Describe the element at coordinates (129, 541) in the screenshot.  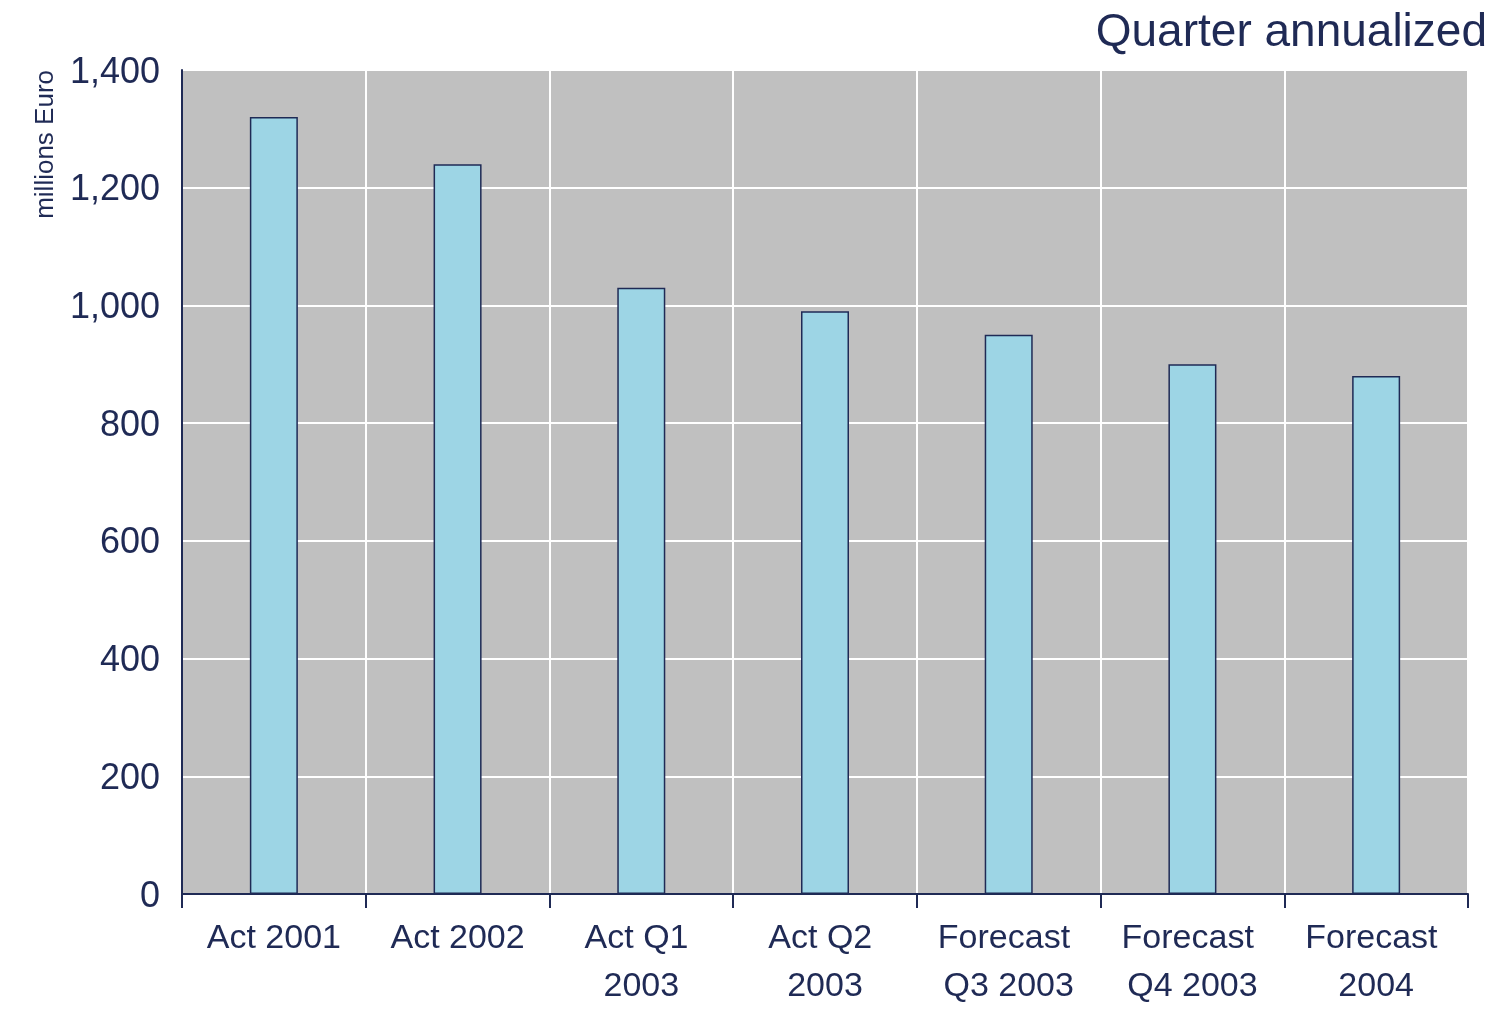
I see `y-tick-label: 600` at that location.